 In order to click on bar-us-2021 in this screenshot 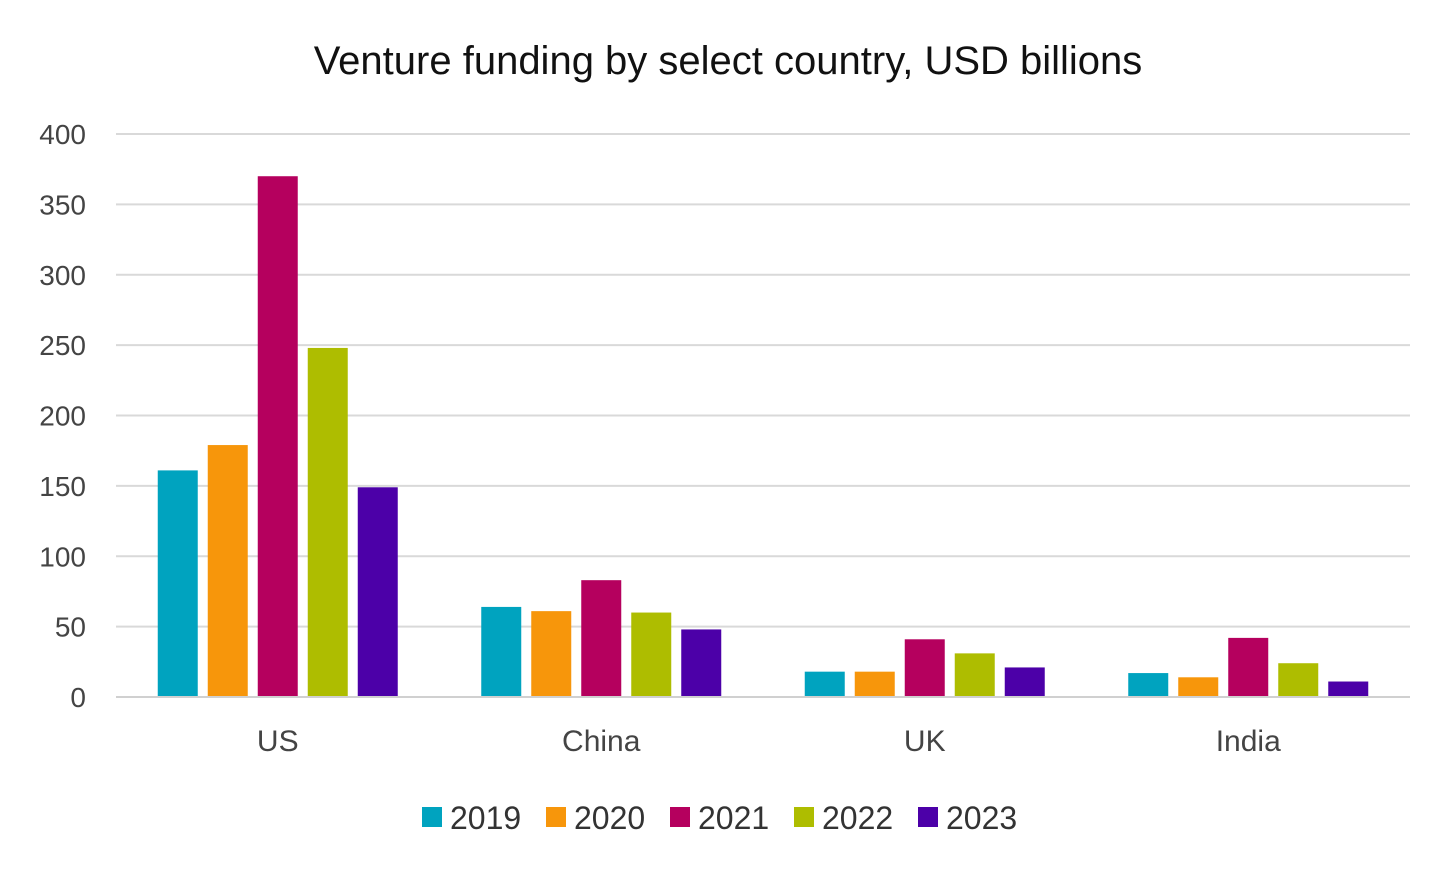, I will do `click(277, 437)`.